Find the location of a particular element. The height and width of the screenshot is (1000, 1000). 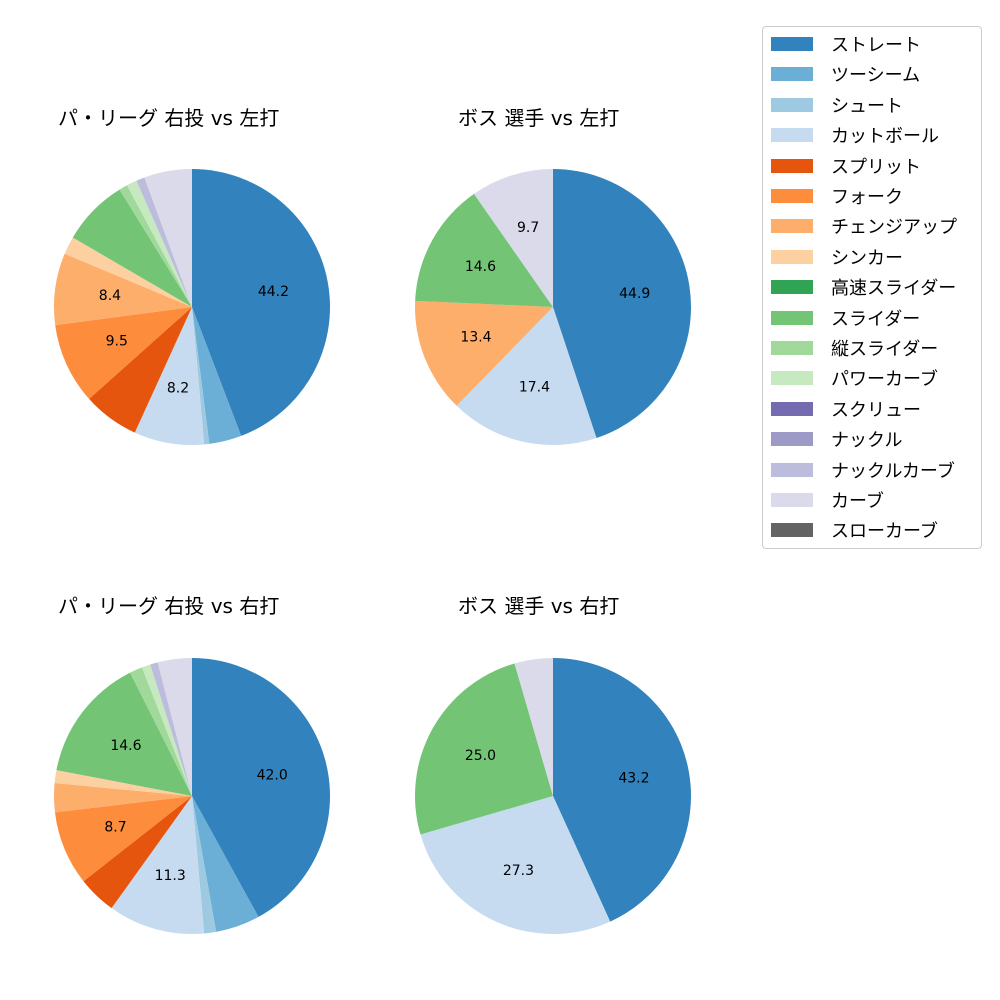

legend-item: ツーシーム is located at coordinates (846, 75).